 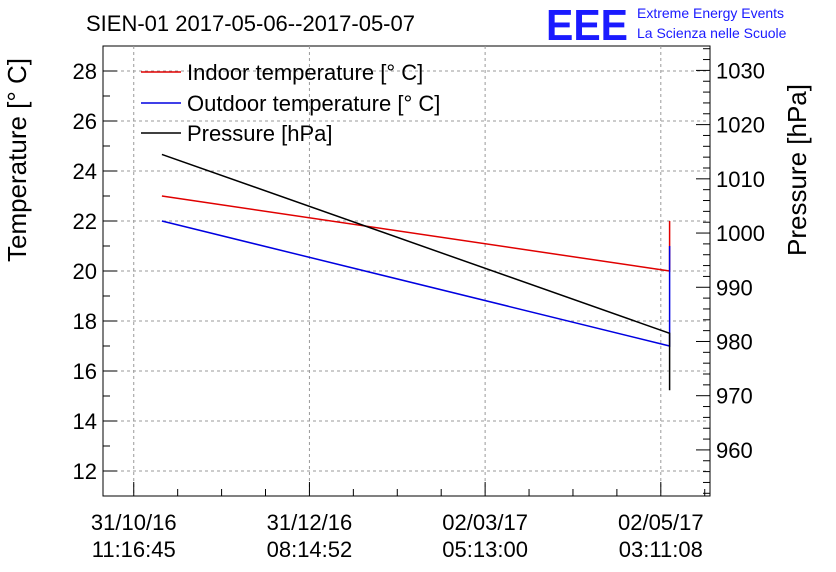 What do you see at coordinates (740, 233) in the screenshot?
I see `y-right-tick-label-1000: 1000` at bounding box center [740, 233].